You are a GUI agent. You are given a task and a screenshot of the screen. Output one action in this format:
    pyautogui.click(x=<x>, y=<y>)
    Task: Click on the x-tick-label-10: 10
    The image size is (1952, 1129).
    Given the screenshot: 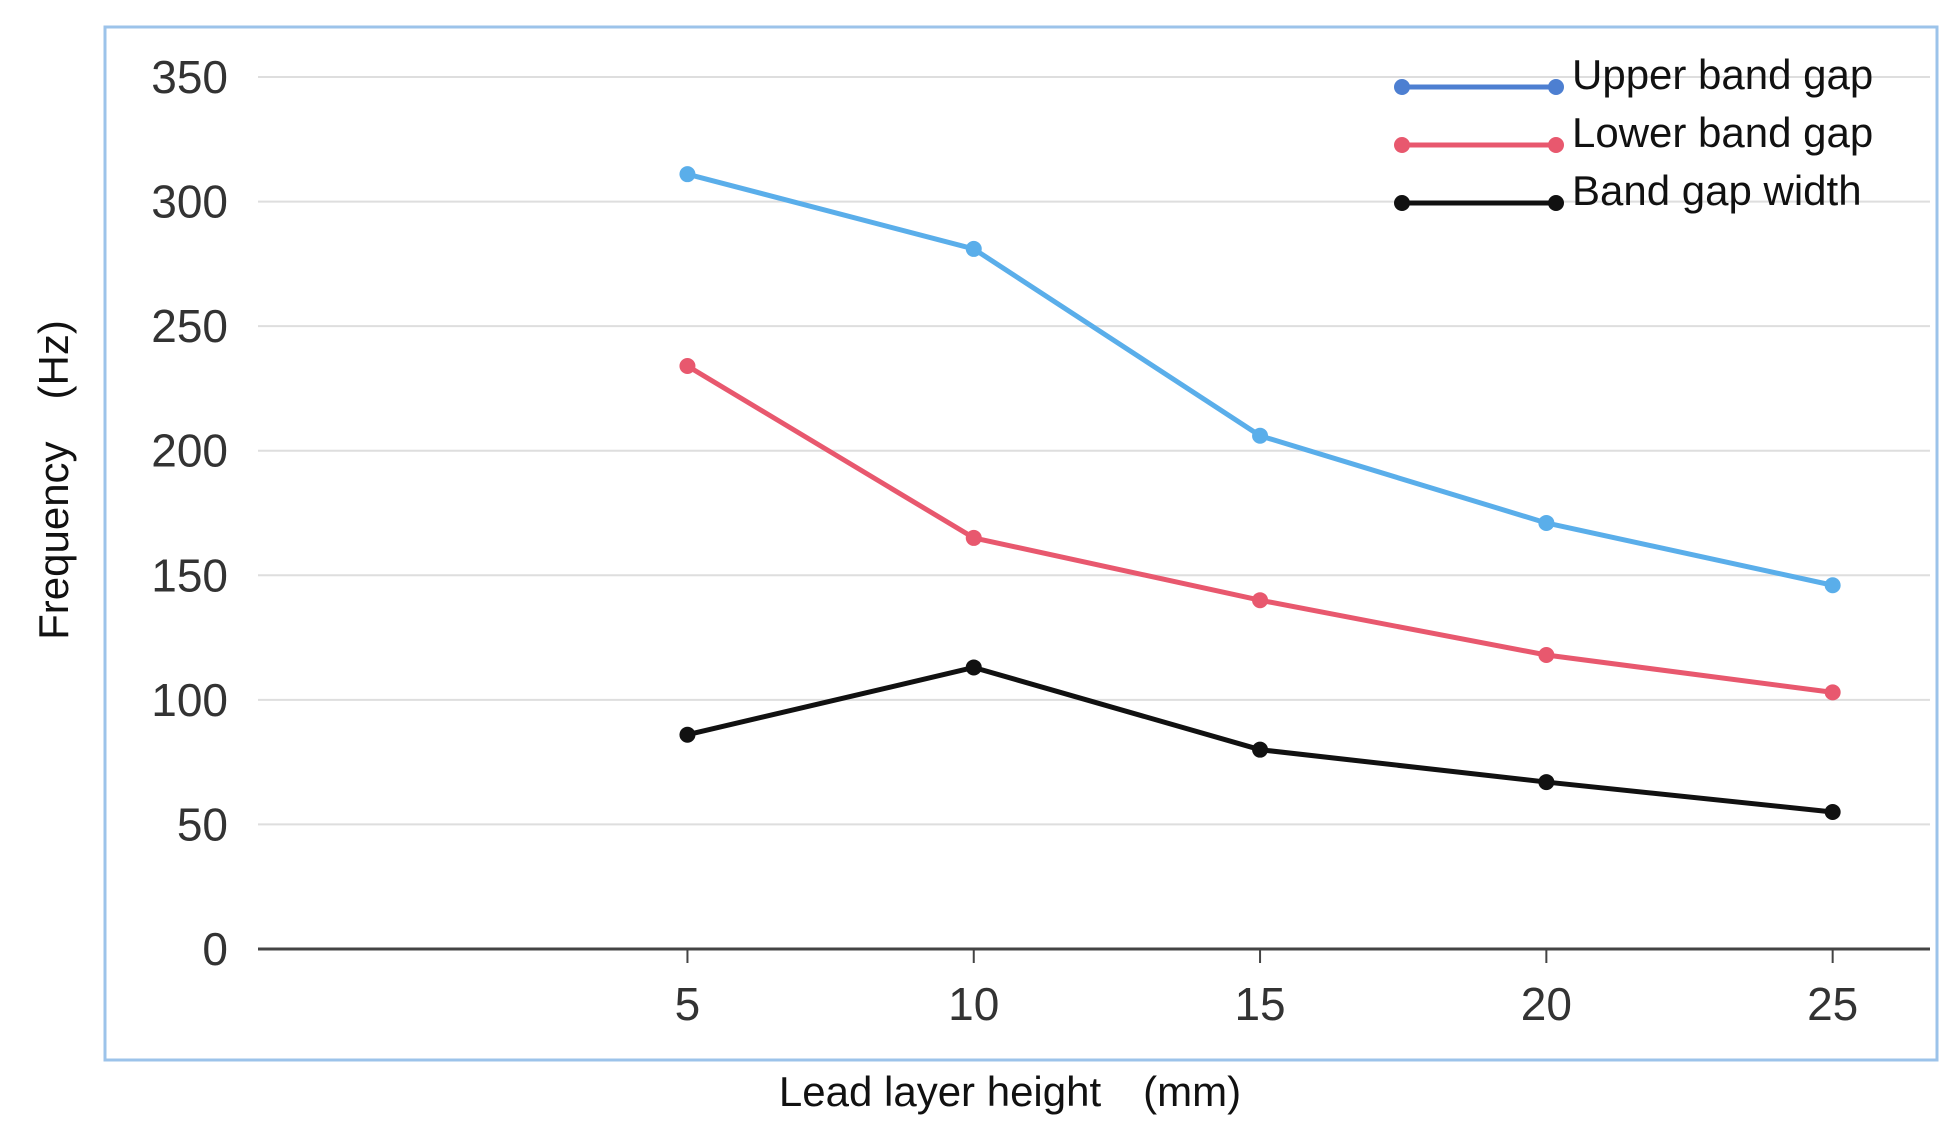 What is the action you would take?
    pyautogui.click(x=973, y=1004)
    